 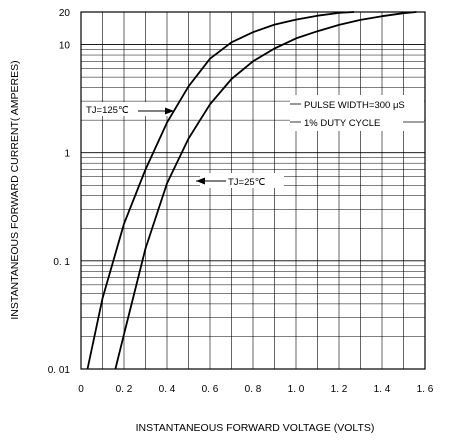 What do you see at coordinates (425, 389) in the screenshot?
I see `x-tick-label: 1. 6` at bounding box center [425, 389].